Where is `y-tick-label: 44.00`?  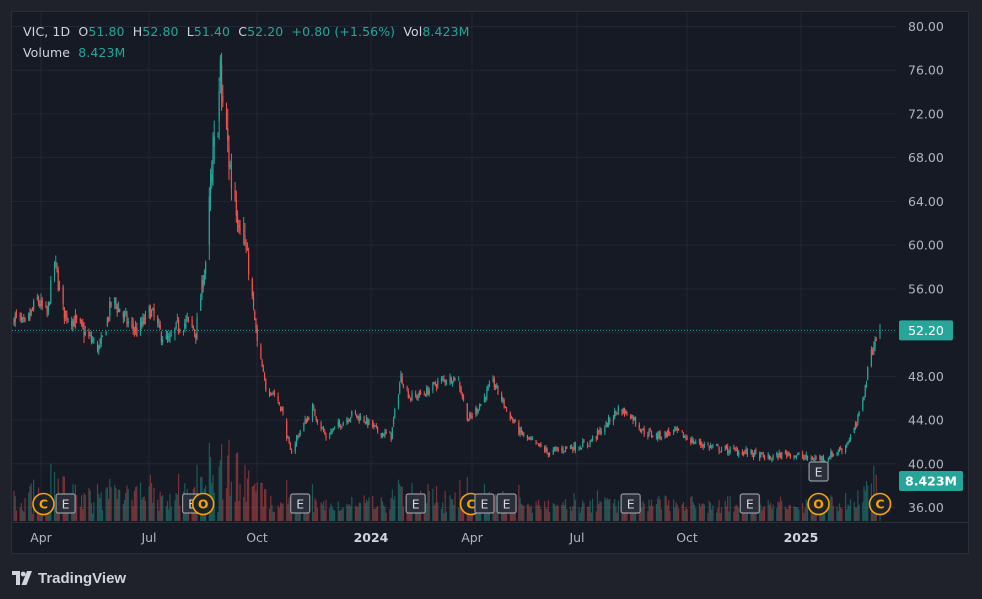
y-tick-label: 44.00 is located at coordinates (926, 420).